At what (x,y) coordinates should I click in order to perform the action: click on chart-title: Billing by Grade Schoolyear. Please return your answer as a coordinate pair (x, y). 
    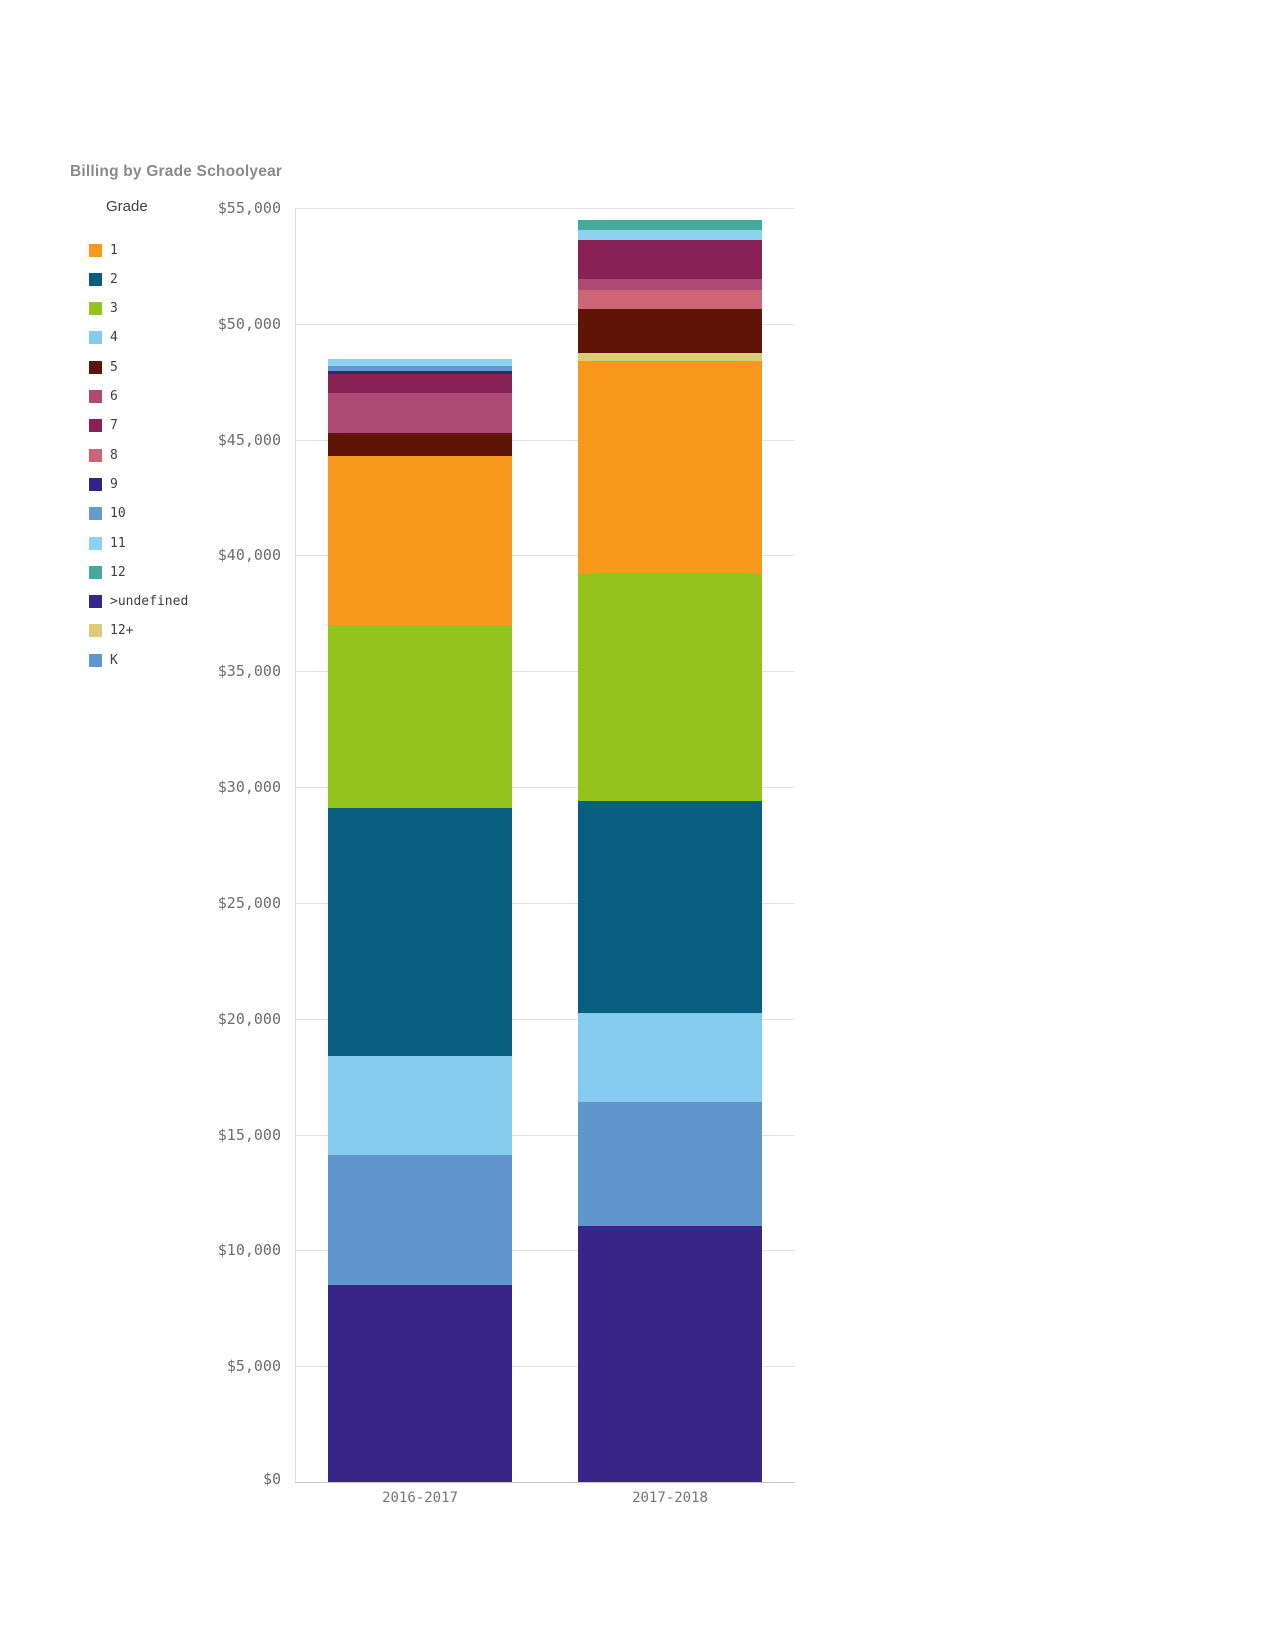
    Looking at the image, I should click on (176, 171).